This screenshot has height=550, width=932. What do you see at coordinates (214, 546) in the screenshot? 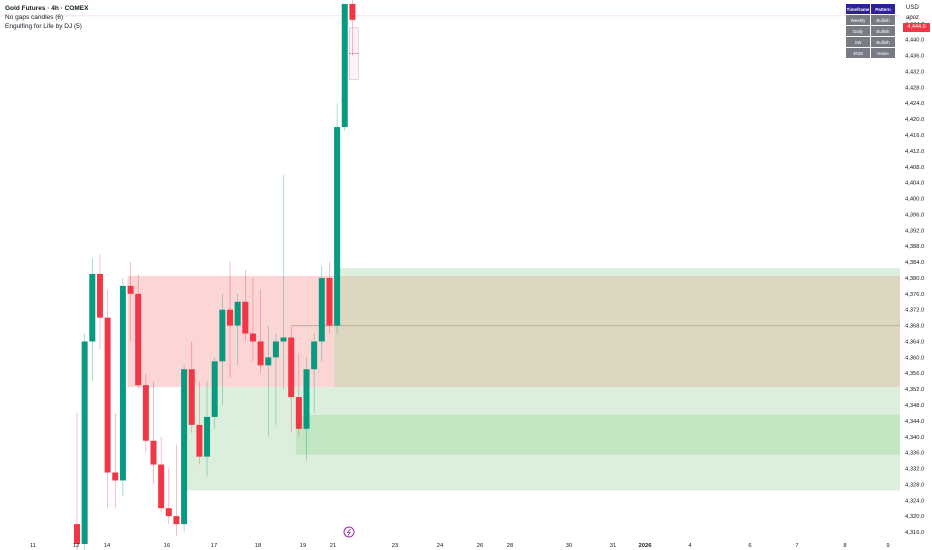
I see `time-tick-label: 17` at bounding box center [214, 546].